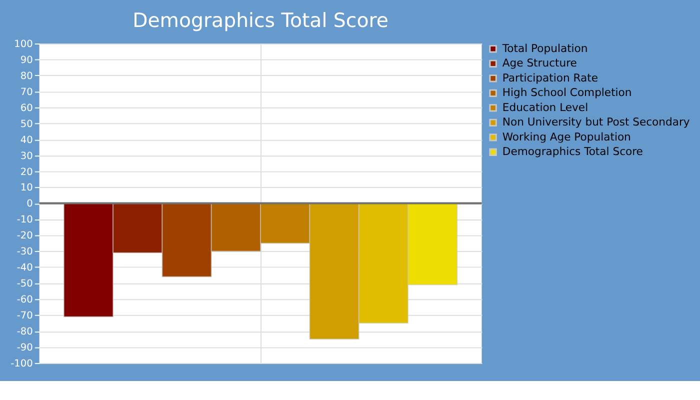 This screenshot has height=400, width=700. Describe the element at coordinates (26, 108) in the screenshot. I see `y-tick-label: 60` at that location.